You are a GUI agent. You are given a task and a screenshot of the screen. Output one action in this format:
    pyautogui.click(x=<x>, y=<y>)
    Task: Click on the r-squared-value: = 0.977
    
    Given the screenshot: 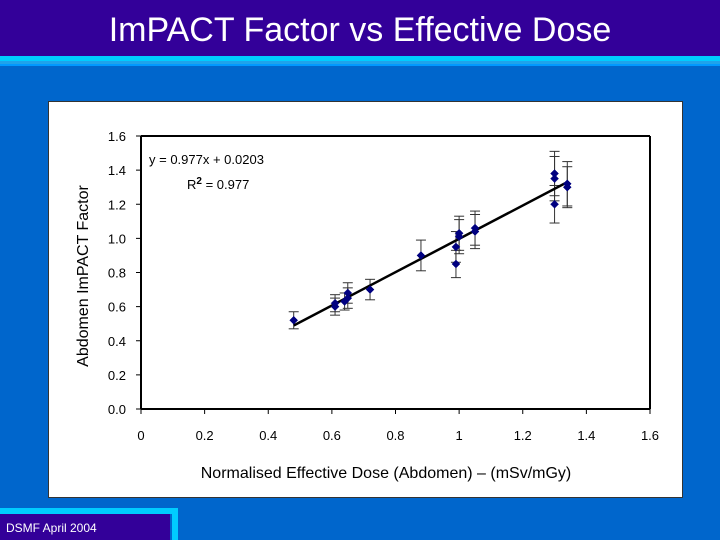 What is the action you would take?
    pyautogui.click(x=225, y=184)
    